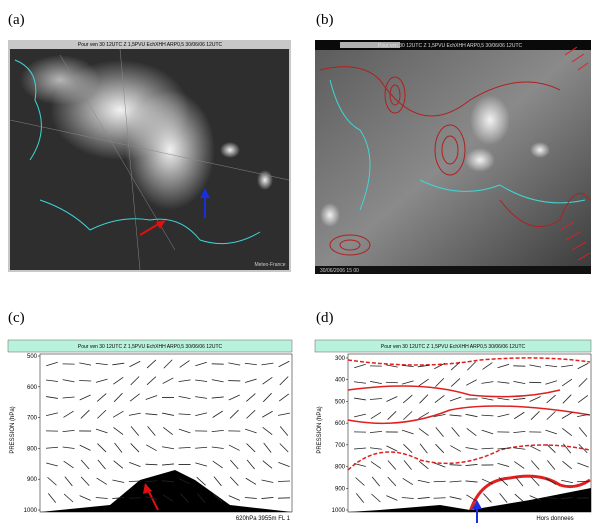 The width and height of the screenshot is (597, 523). Describe the element at coordinates (13, 429) in the screenshot. I see `axis-title: PRESSION (hPa)` at that location.